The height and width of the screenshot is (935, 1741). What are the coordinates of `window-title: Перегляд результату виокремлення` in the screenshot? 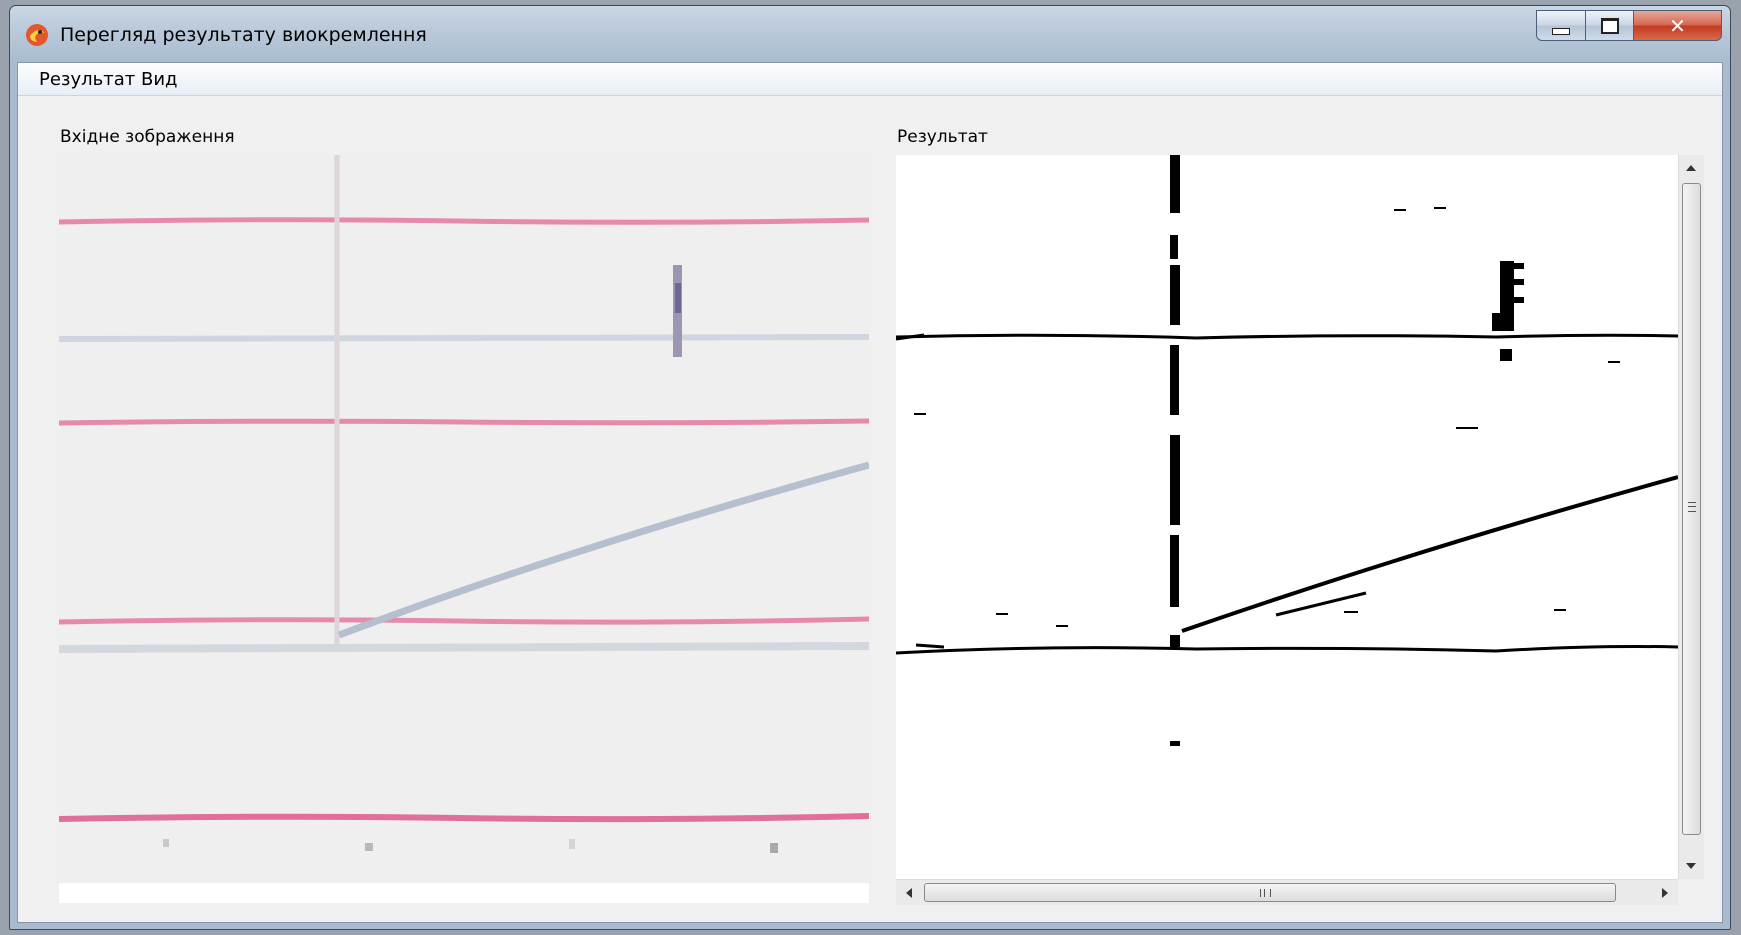 It's located at (243, 35).